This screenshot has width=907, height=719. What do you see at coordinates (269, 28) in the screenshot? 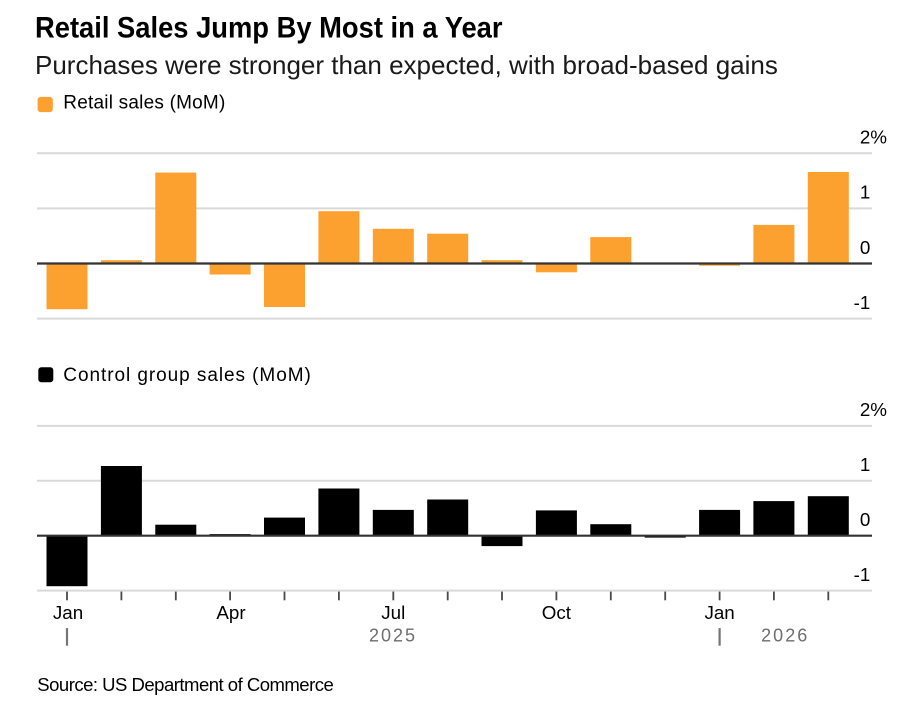
I see `svg-text:Retail Sales Jump By Most in a: Retail Sales Jump By Most in a Year` at bounding box center [269, 28].